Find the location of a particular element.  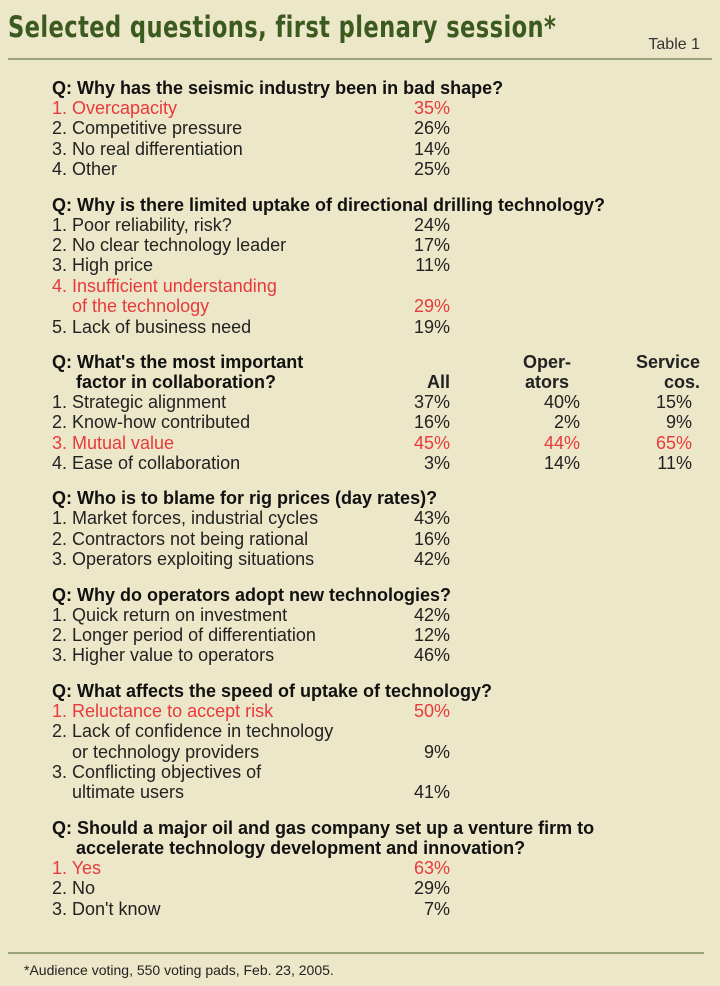

answer-value: 50% is located at coordinates (431, 710).